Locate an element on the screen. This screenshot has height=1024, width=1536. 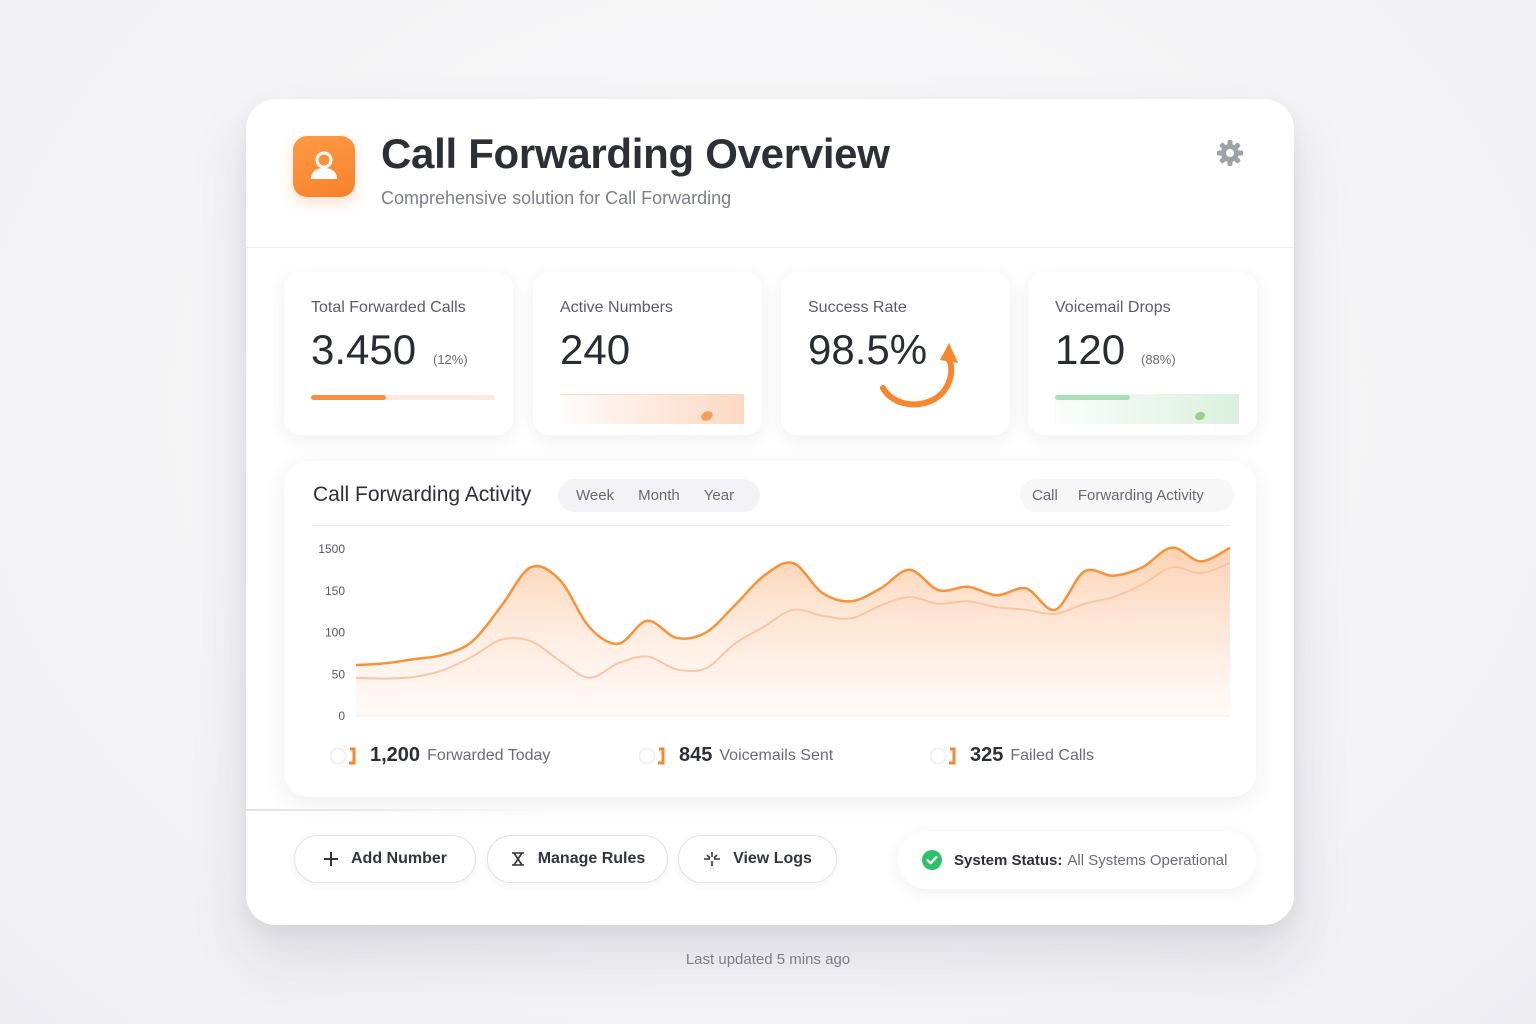
refresh-arrow-icon is located at coordinates (919, 375).